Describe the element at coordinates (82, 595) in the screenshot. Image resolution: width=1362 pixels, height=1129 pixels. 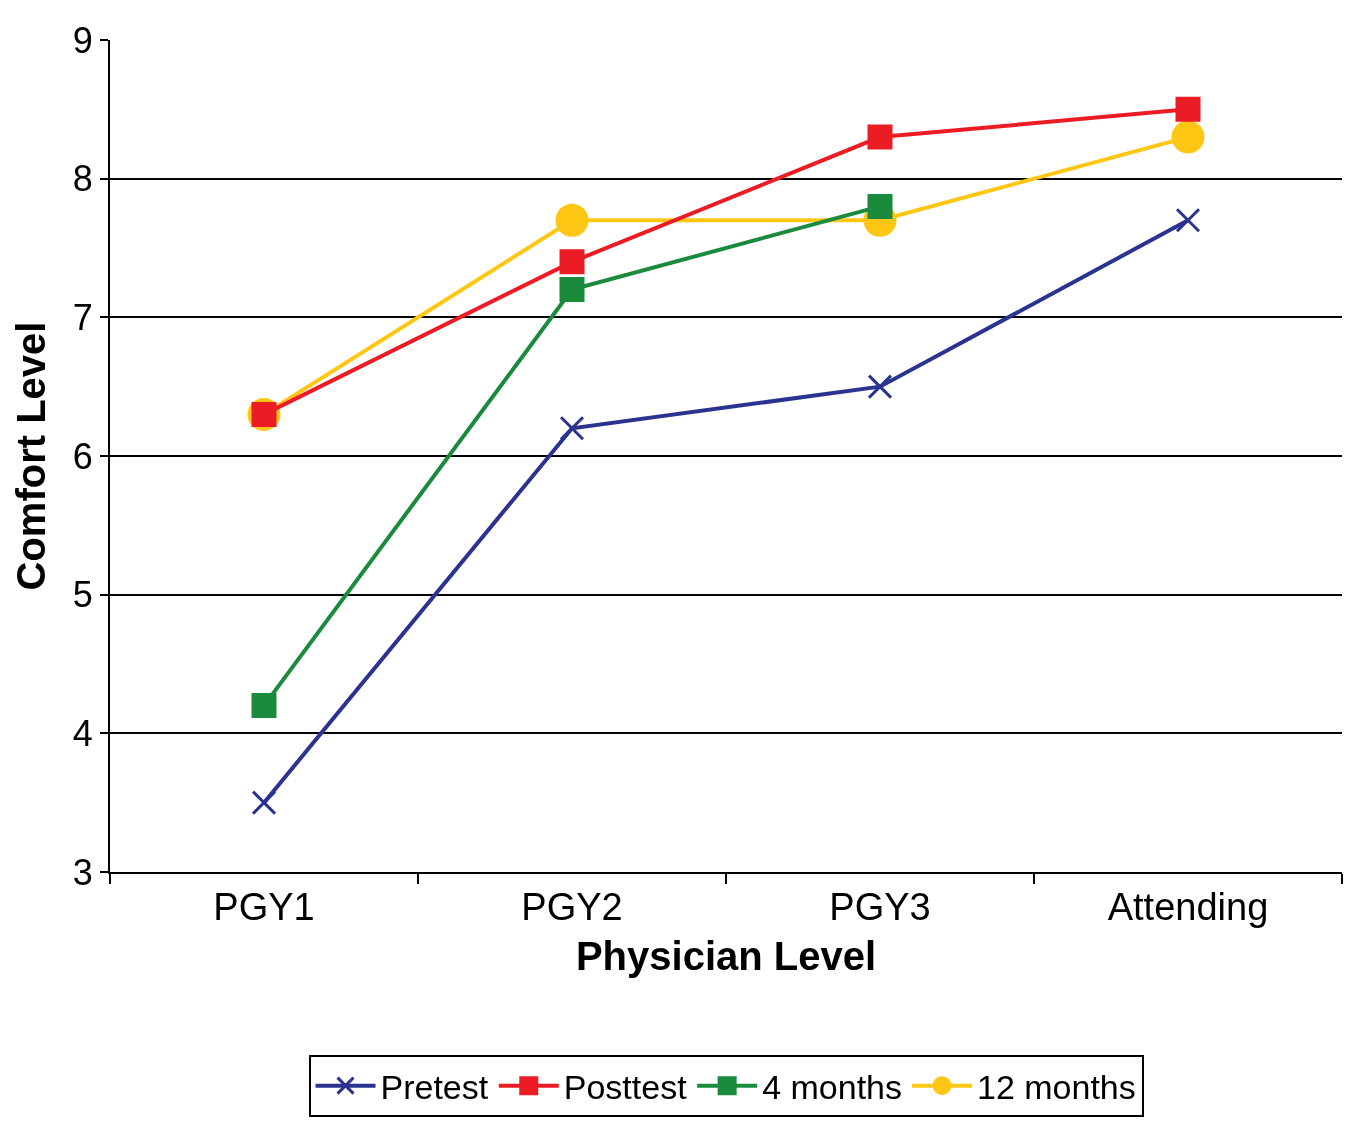
I see `y-tick-label: 5` at that location.